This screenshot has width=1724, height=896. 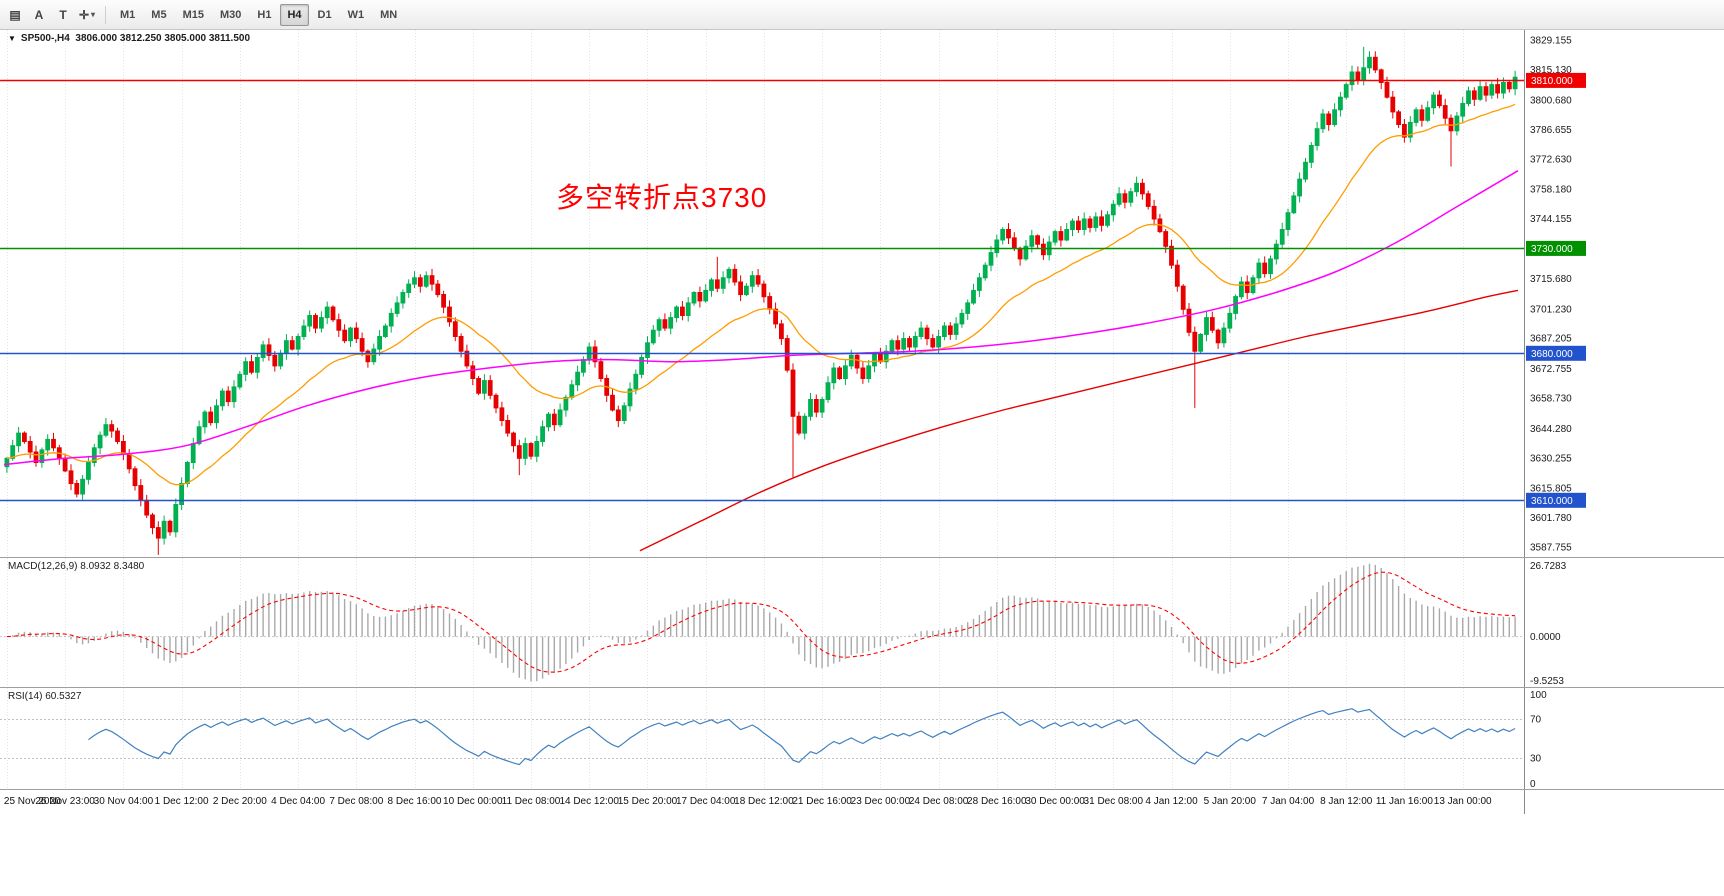 What do you see at coordinates (1114, 801) in the screenshot?
I see `svg-text: 31 Dec 08:00` at bounding box center [1114, 801].